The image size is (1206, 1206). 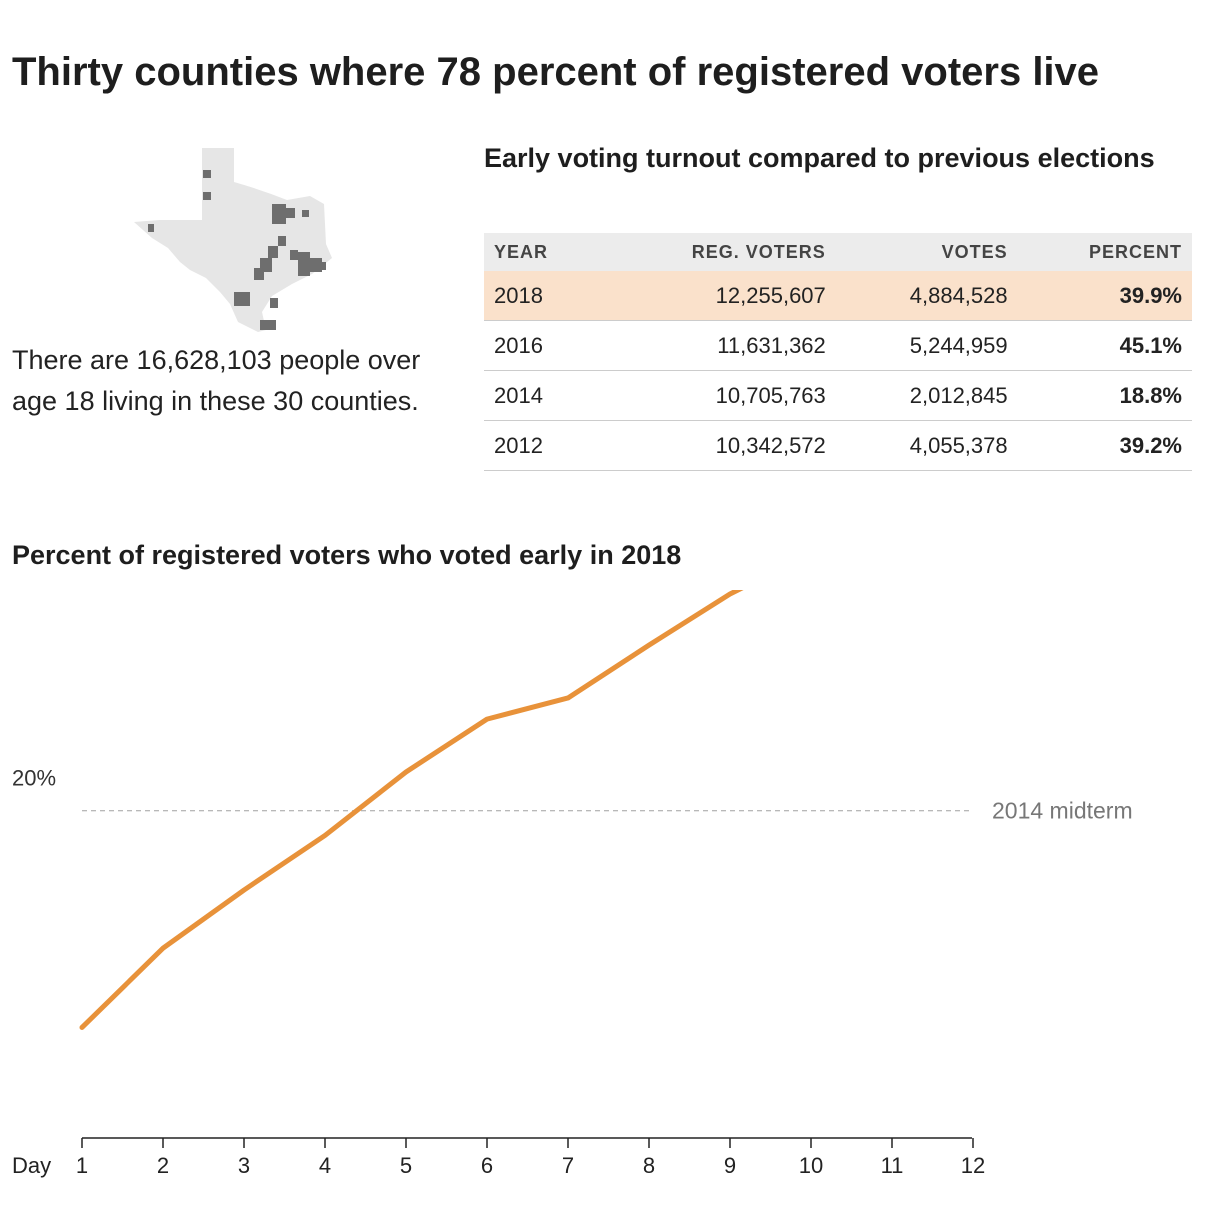 I want to click on year-cell: 2016, so click(x=541, y=345).